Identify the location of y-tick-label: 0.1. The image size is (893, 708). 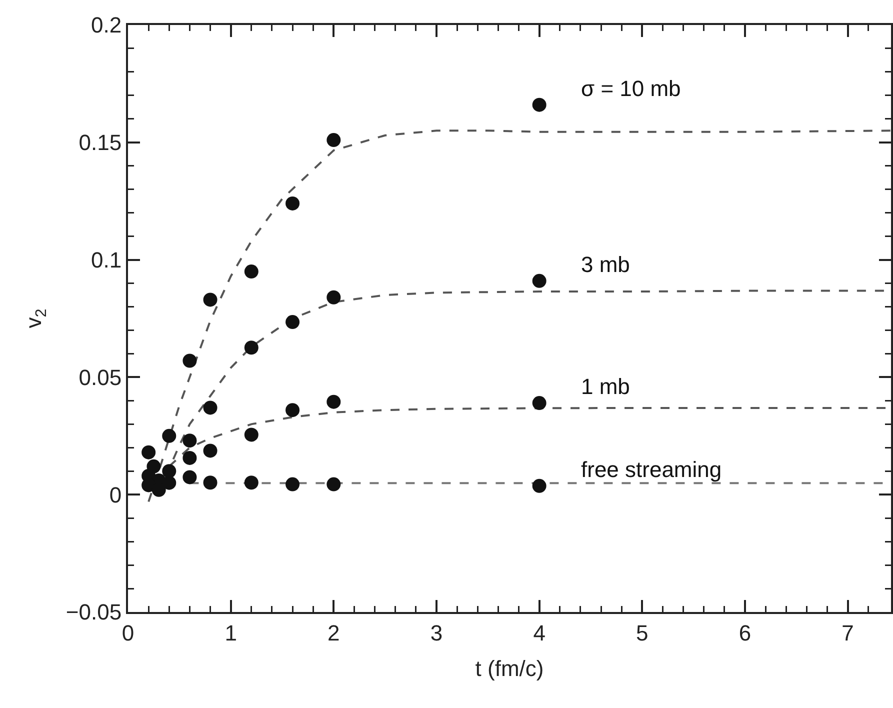
(106, 260).